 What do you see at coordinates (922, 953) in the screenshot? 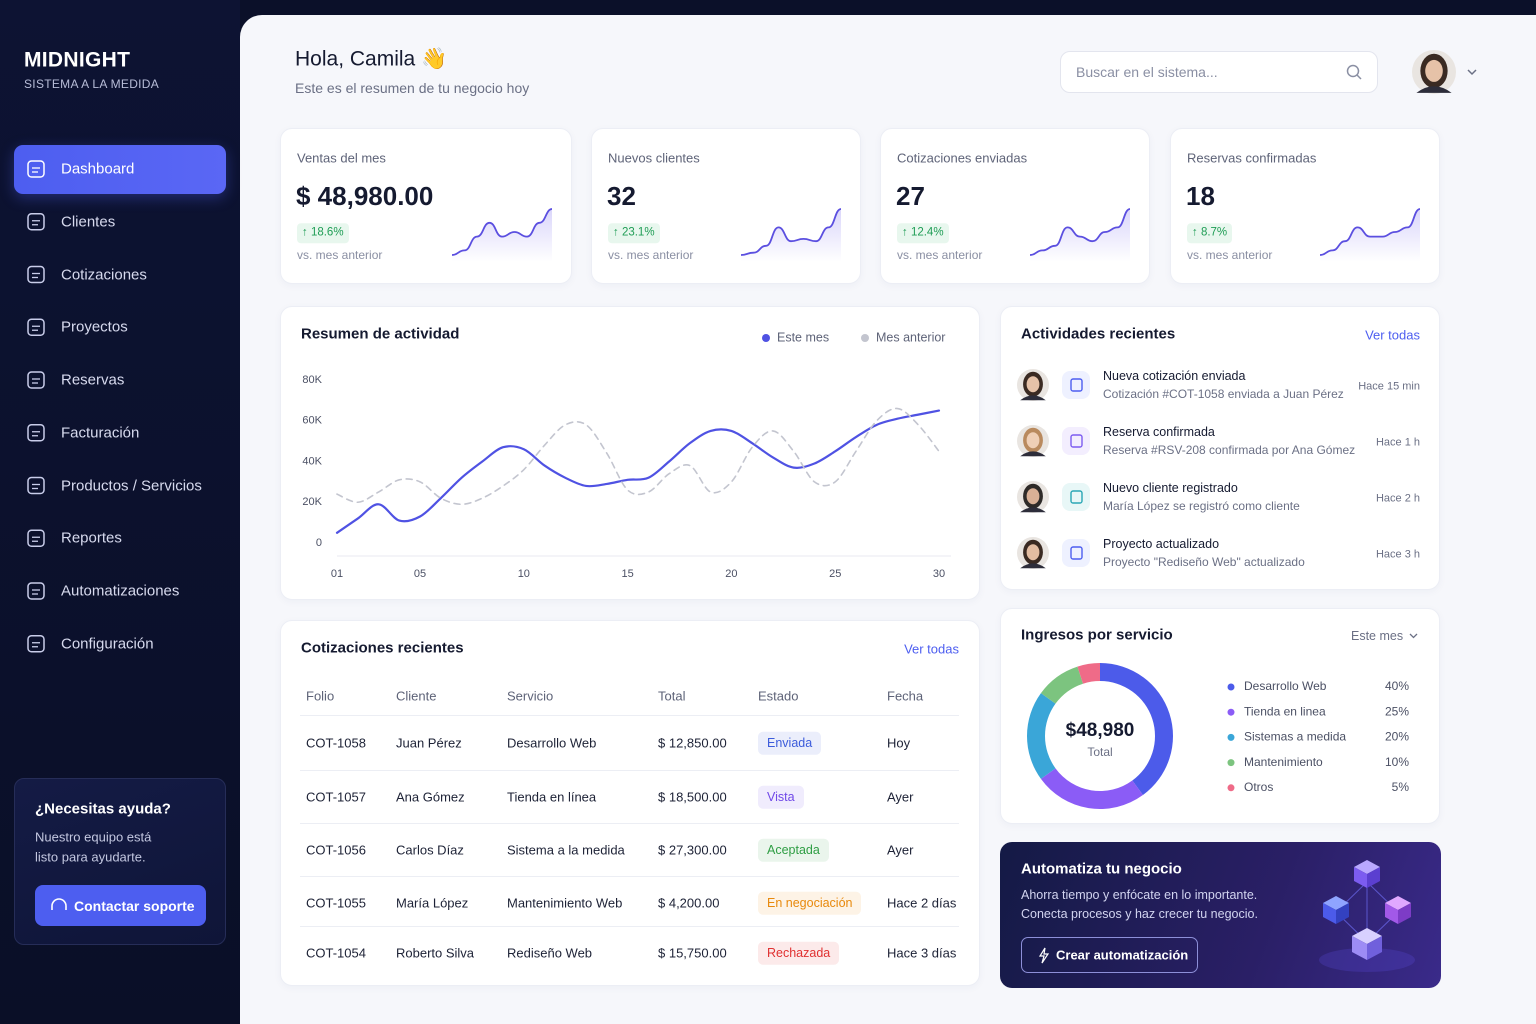
I see `cell: Hace 3 días` at bounding box center [922, 953].